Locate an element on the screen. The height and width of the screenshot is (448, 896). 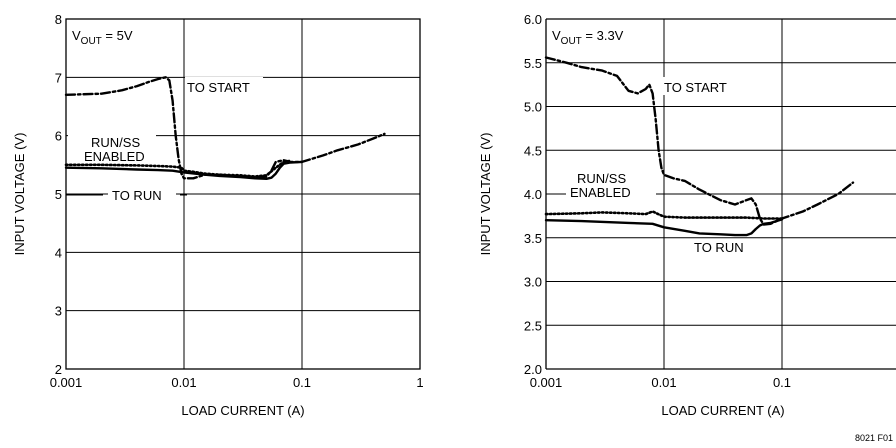
left-condition-label: VOUT = 5V is located at coordinates (110, 34).